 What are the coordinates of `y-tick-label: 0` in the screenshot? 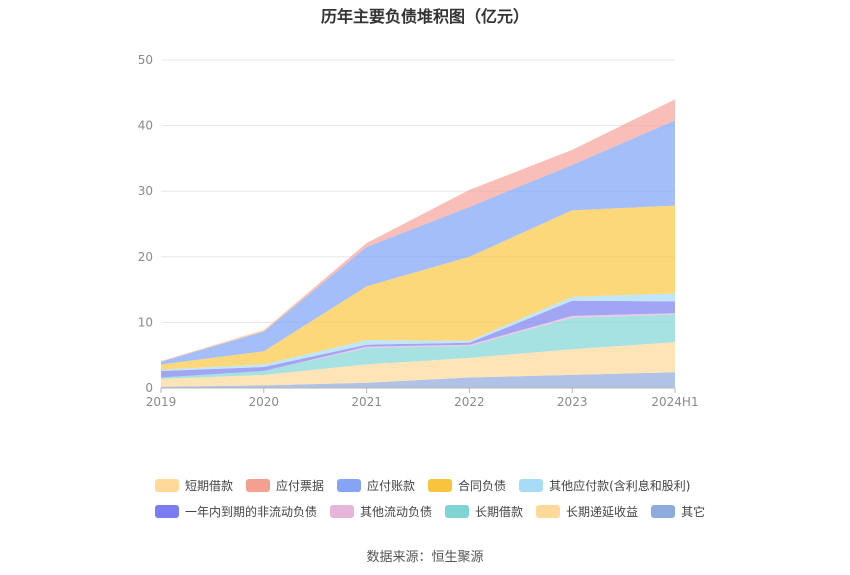 It's located at (149, 388).